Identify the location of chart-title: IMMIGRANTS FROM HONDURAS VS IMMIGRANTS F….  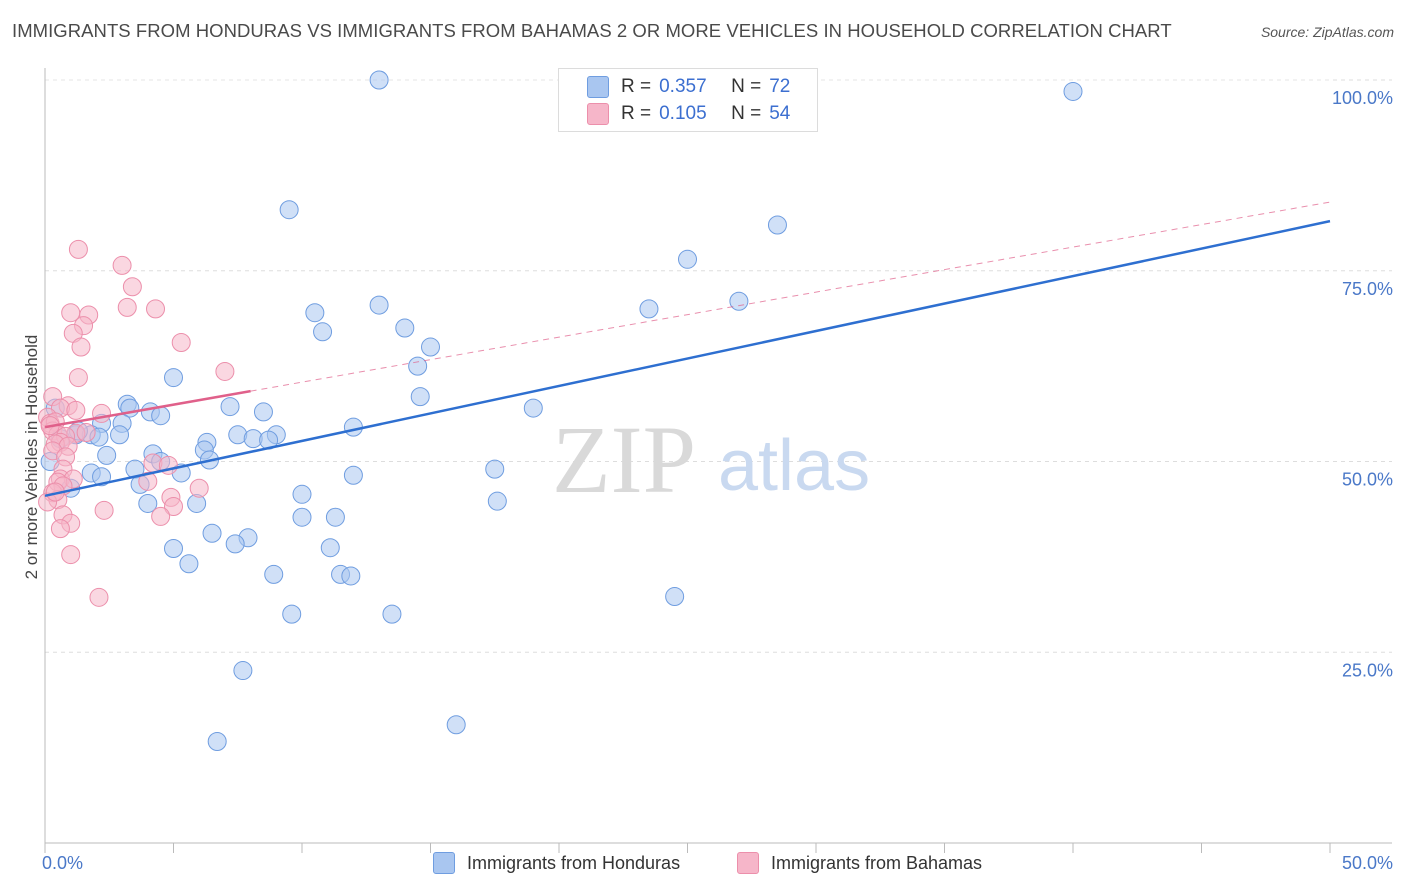
(592, 30).